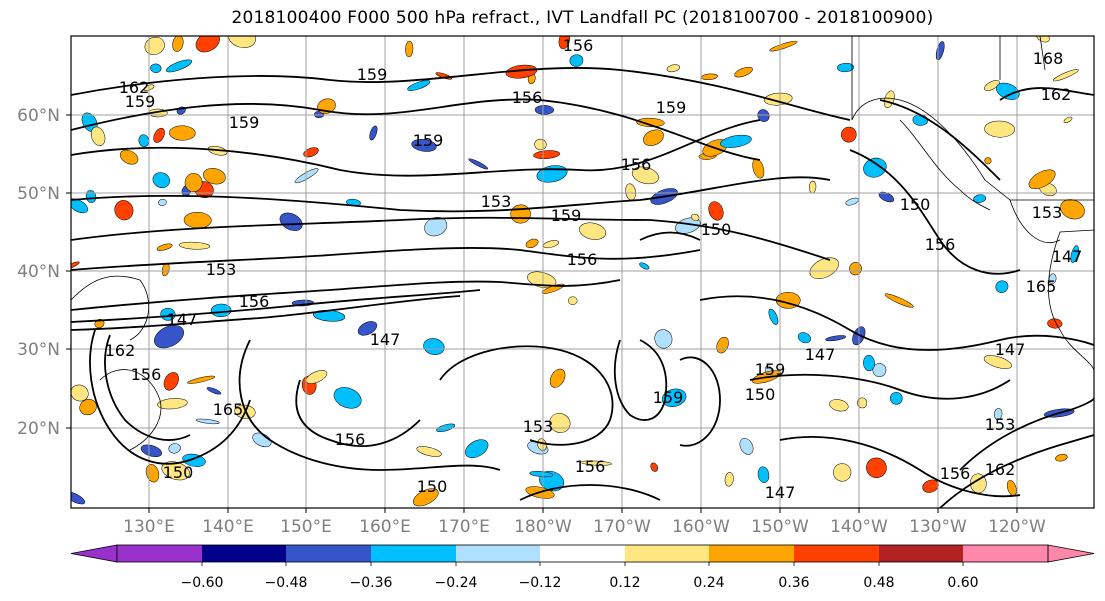  I want to click on contour-label: 168, so click(1048, 58).